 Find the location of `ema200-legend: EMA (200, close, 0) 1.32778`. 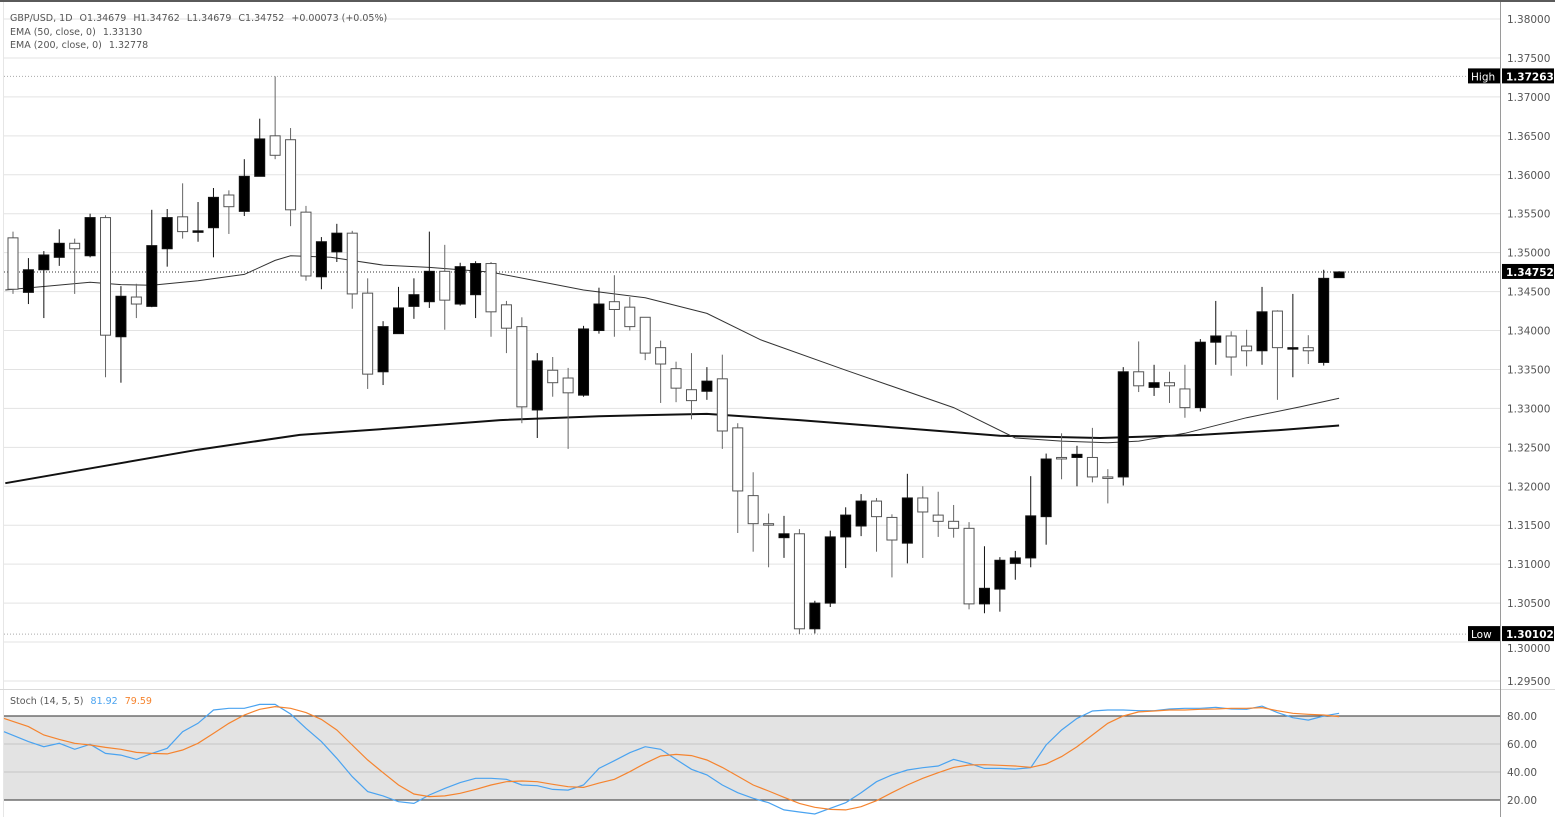

ema200-legend: EMA (200, close, 0) 1.32778 is located at coordinates (81, 45).